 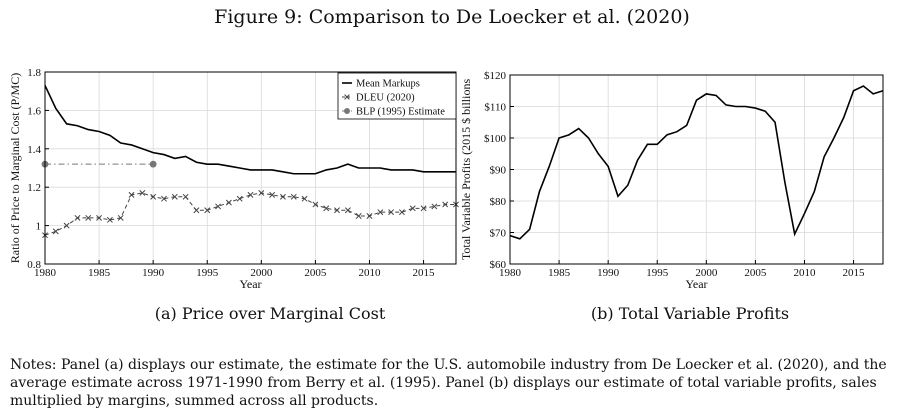 What do you see at coordinates (34, 265) in the screenshot?
I see `y-tick-label: 0.8` at bounding box center [34, 265].